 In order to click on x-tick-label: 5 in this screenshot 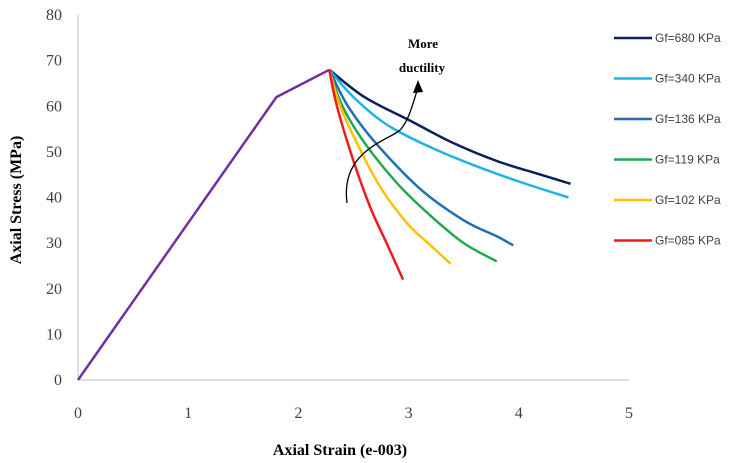, I will do `click(629, 413)`.